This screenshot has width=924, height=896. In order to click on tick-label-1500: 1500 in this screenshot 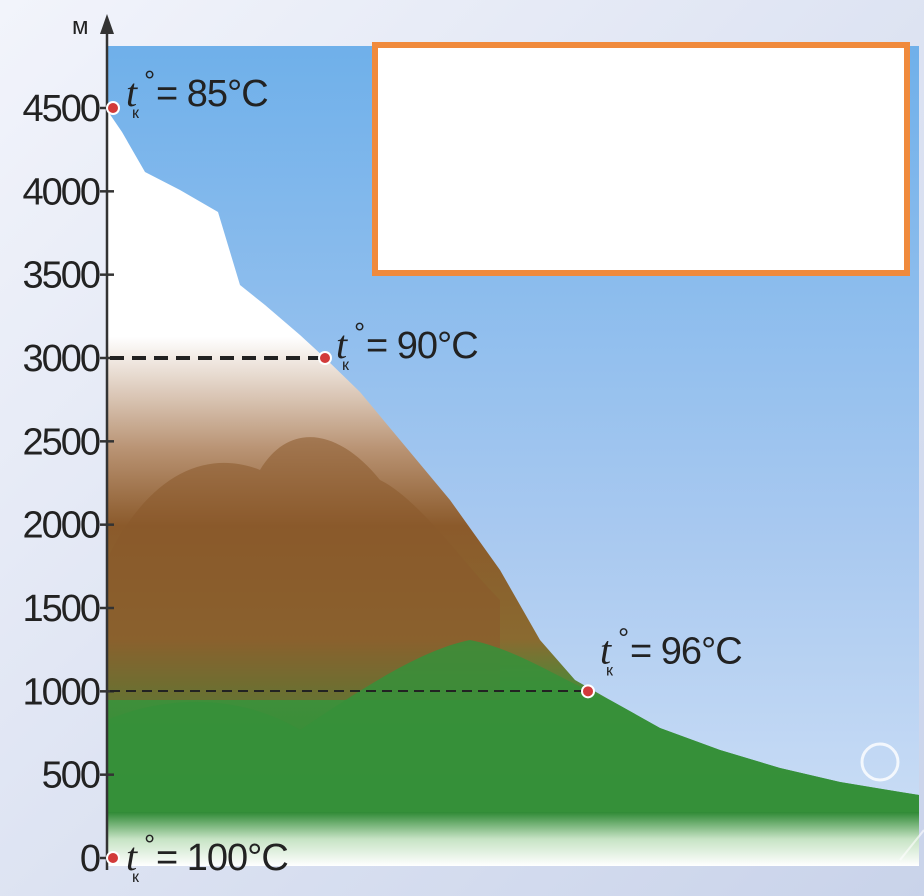, I will do `click(60, 609)`.